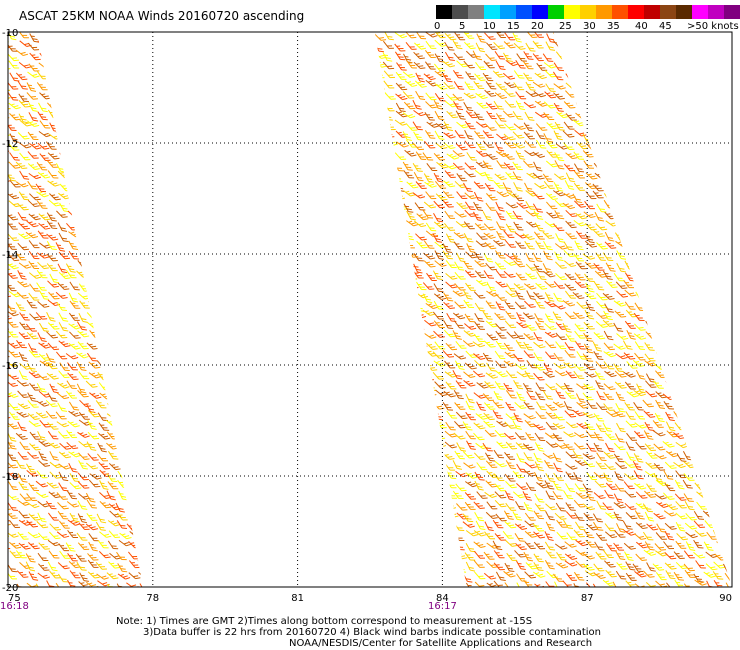  Describe the element at coordinates (297, 598) in the screenshot. I see `lon-tick-label: 81` at that location.